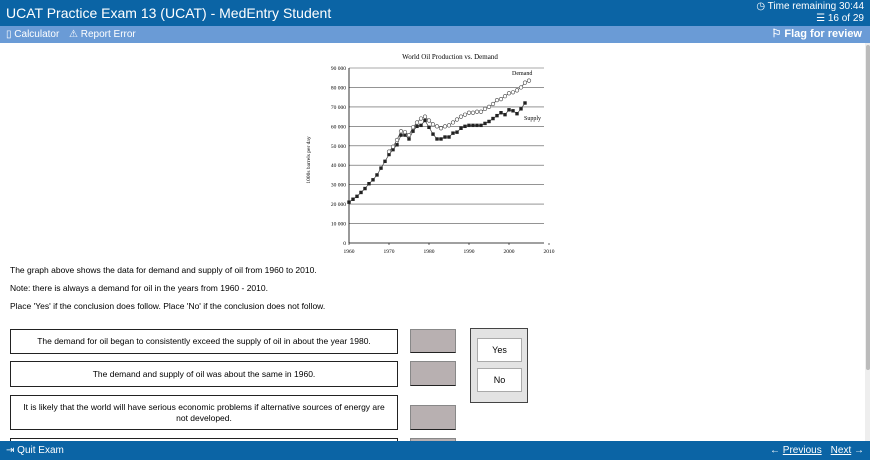 This screenshot has width=870, height=460. What do you see at coordinates (762, 6) in the screenshot?
I see `clock-icon: ◷` at bounding box center [762, 6].